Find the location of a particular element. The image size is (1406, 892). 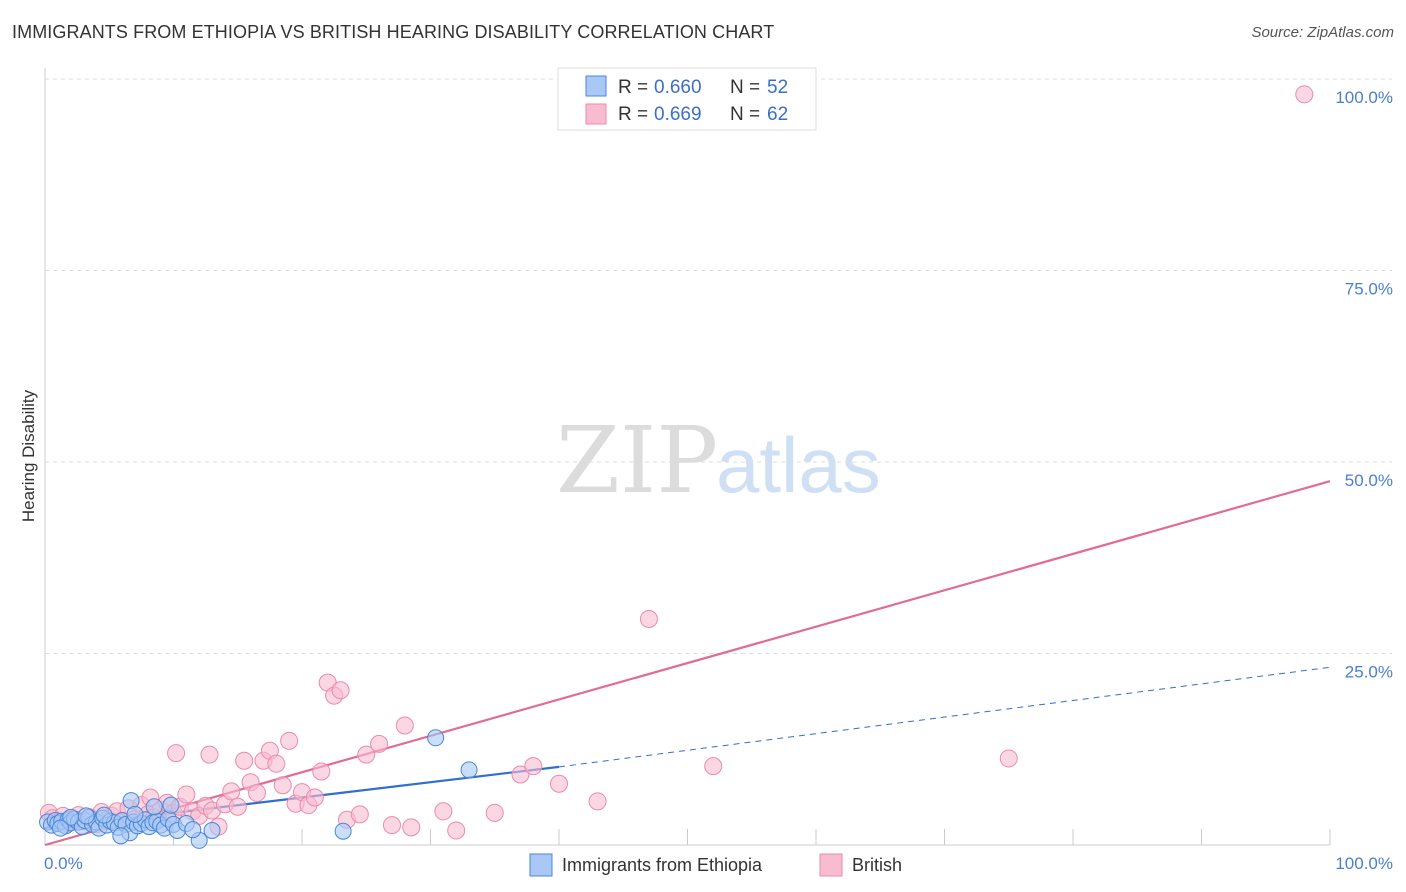

watermark-atlas: atlas is located at coordinates (798, 465).